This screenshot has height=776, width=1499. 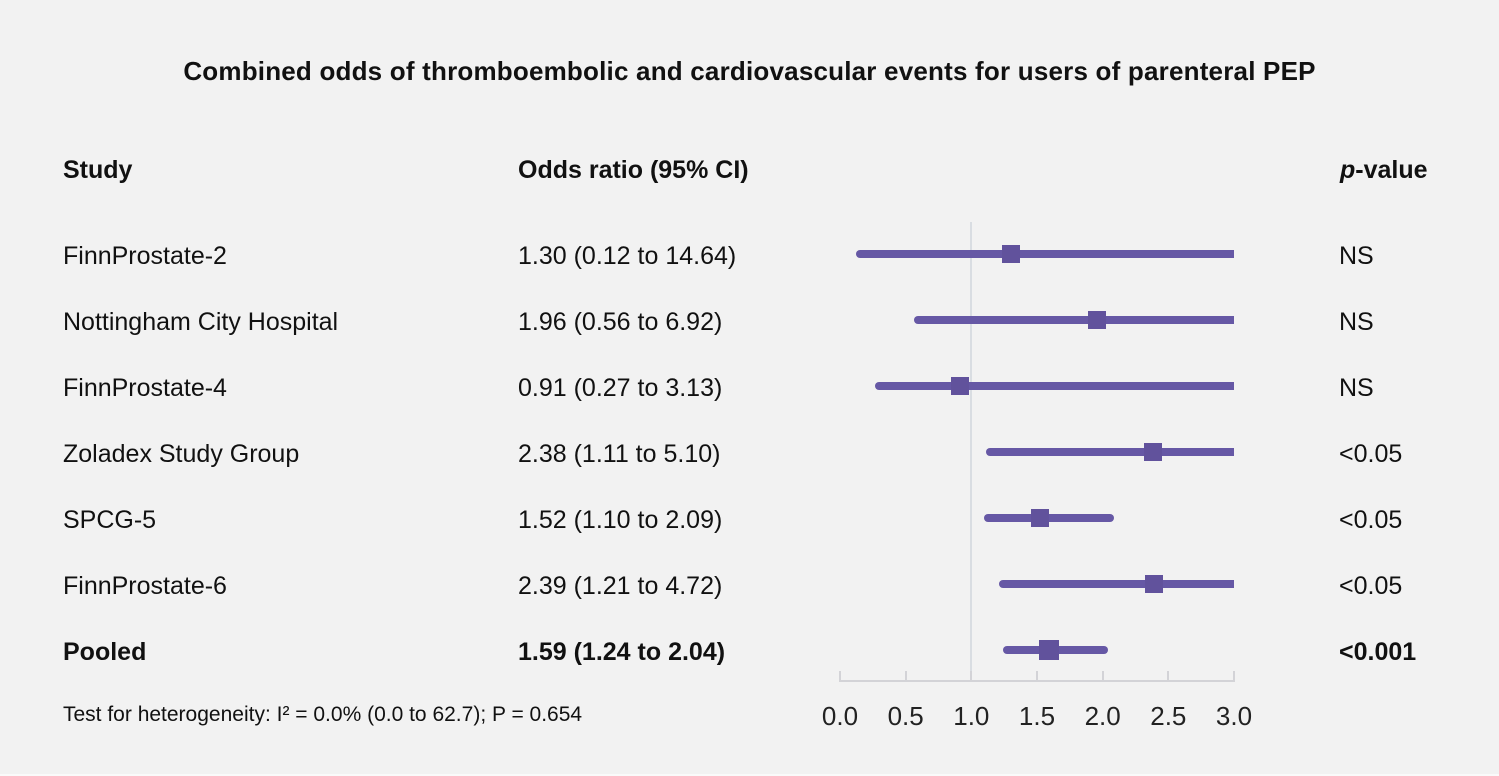 What do you see at coordinates (619, 454) in the screenshot?
I see `odds-ratio-label: 2.38 (1.11 to 5.10)` at bounding box center [619, 454].